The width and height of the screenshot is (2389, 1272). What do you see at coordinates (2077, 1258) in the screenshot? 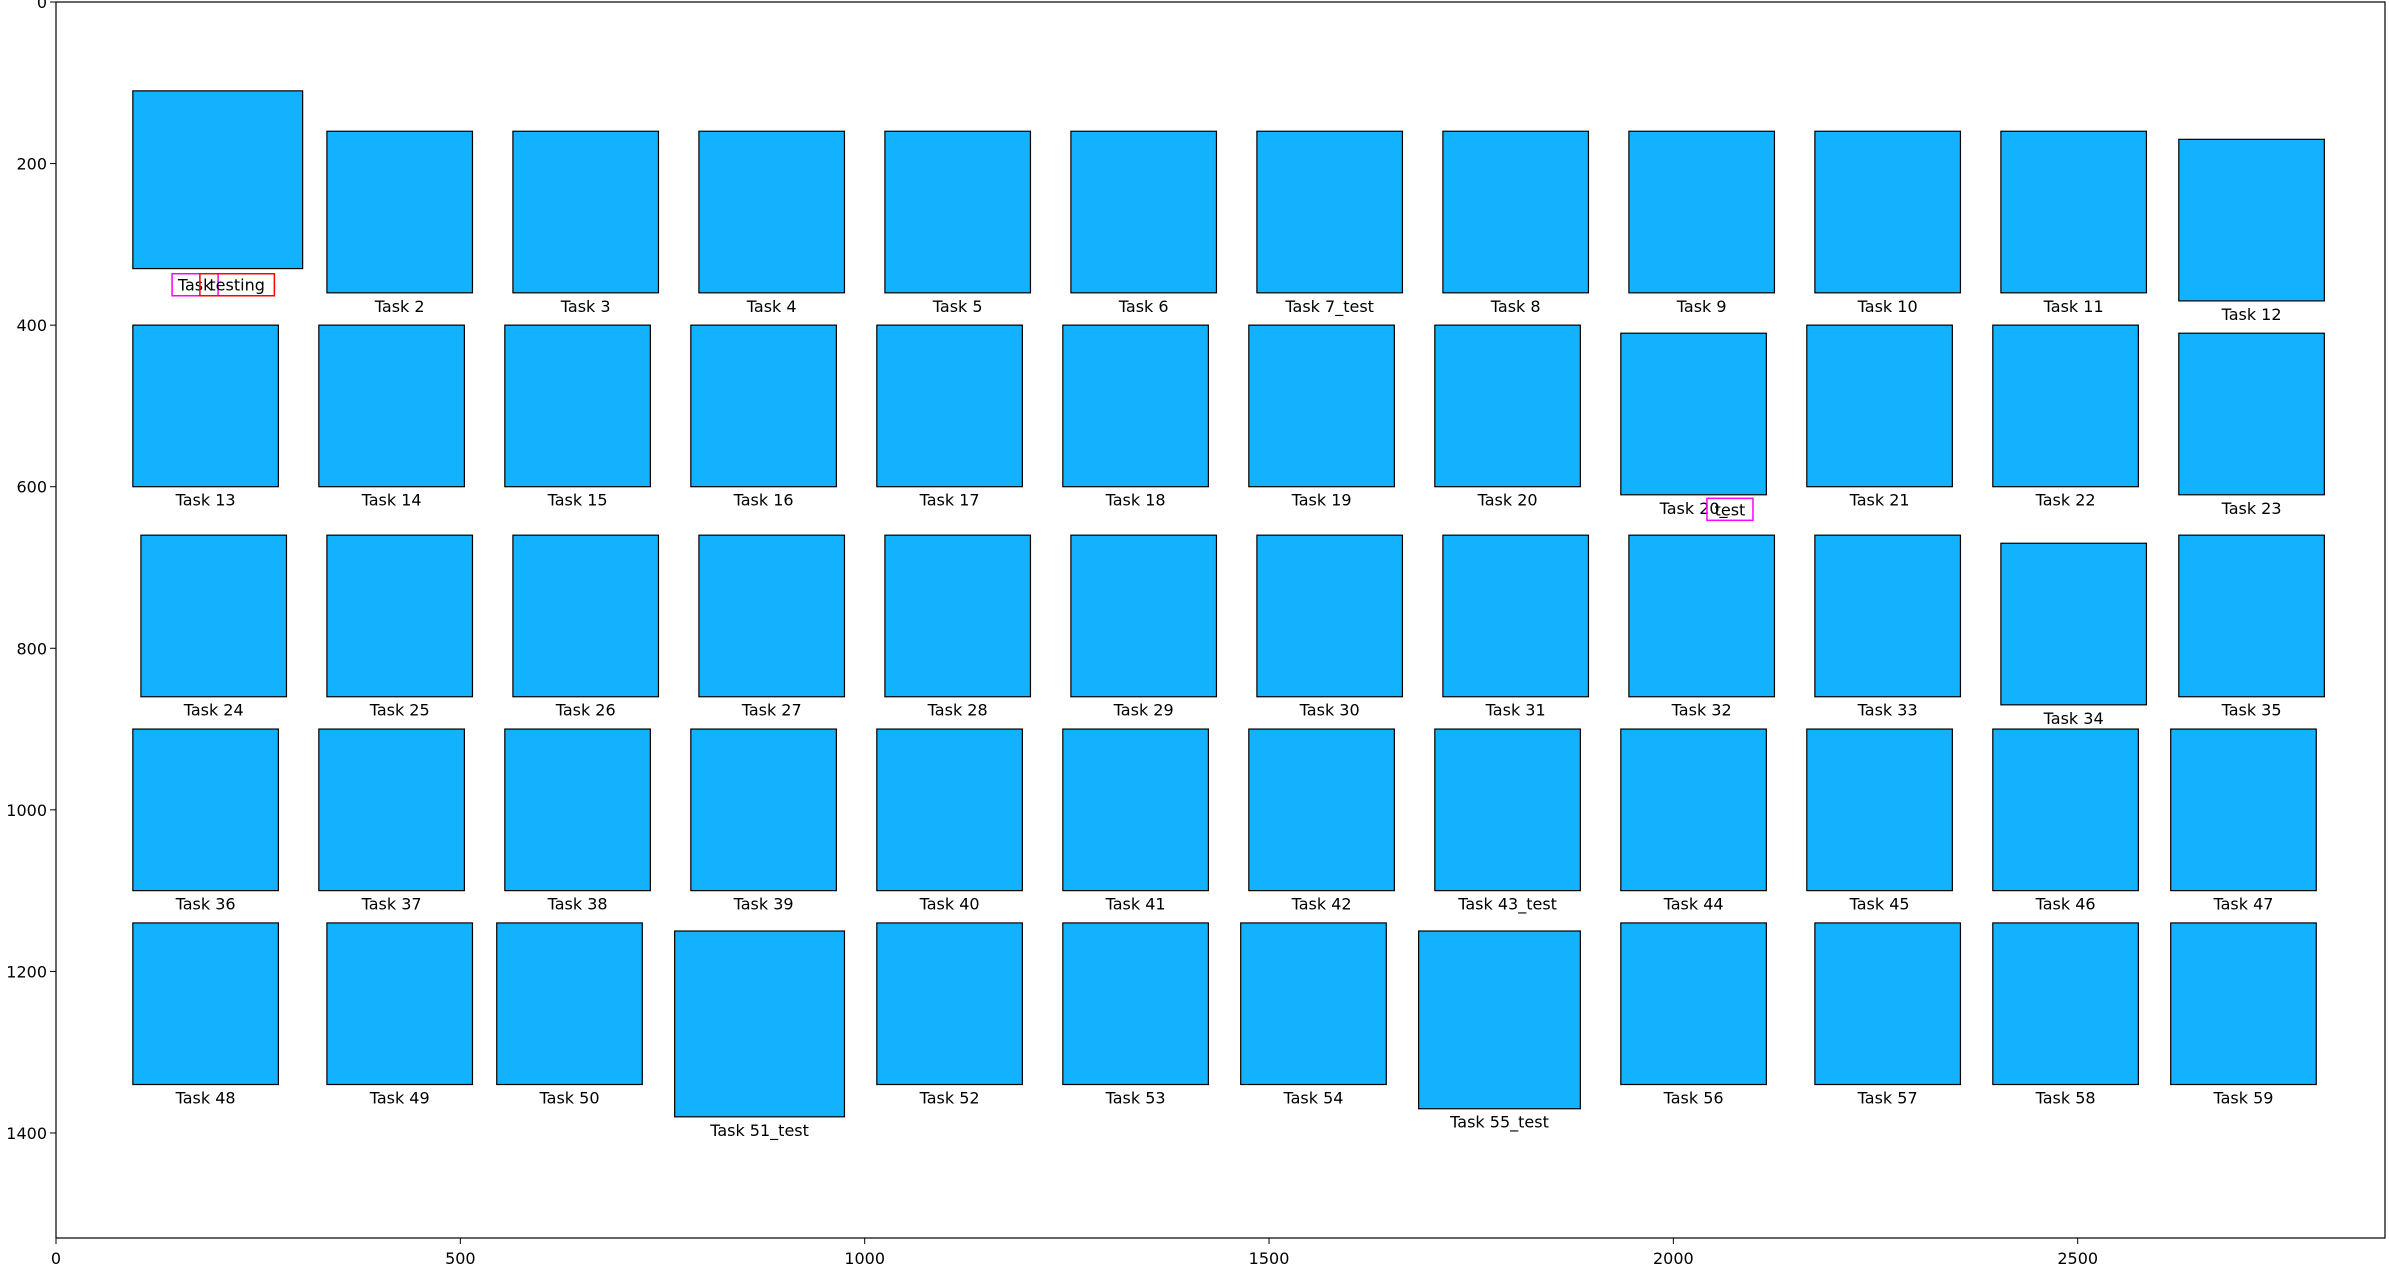
I see `x-tick-label: 2500` at bounding box center [2077, 1258].